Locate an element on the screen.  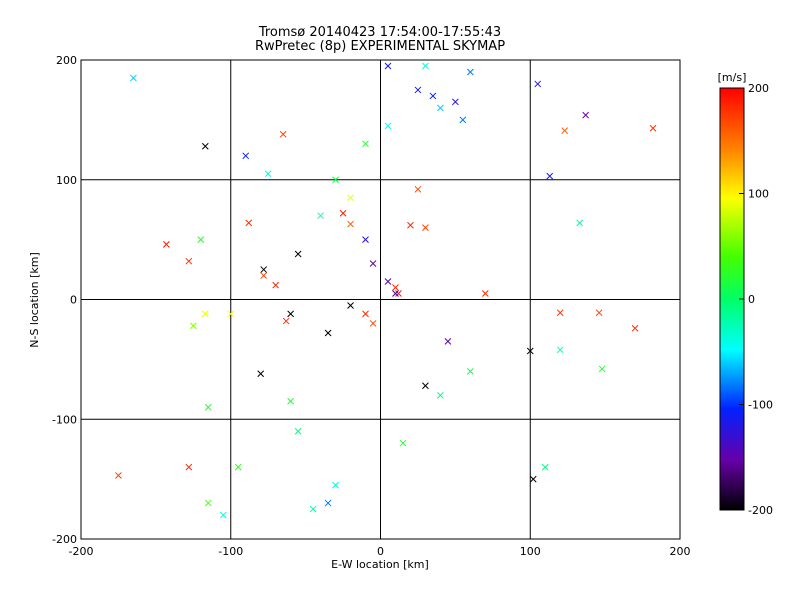
chart-title: Tromsø 20140423 17:54:00-17:55:43 is located at coordinates (379, 32).